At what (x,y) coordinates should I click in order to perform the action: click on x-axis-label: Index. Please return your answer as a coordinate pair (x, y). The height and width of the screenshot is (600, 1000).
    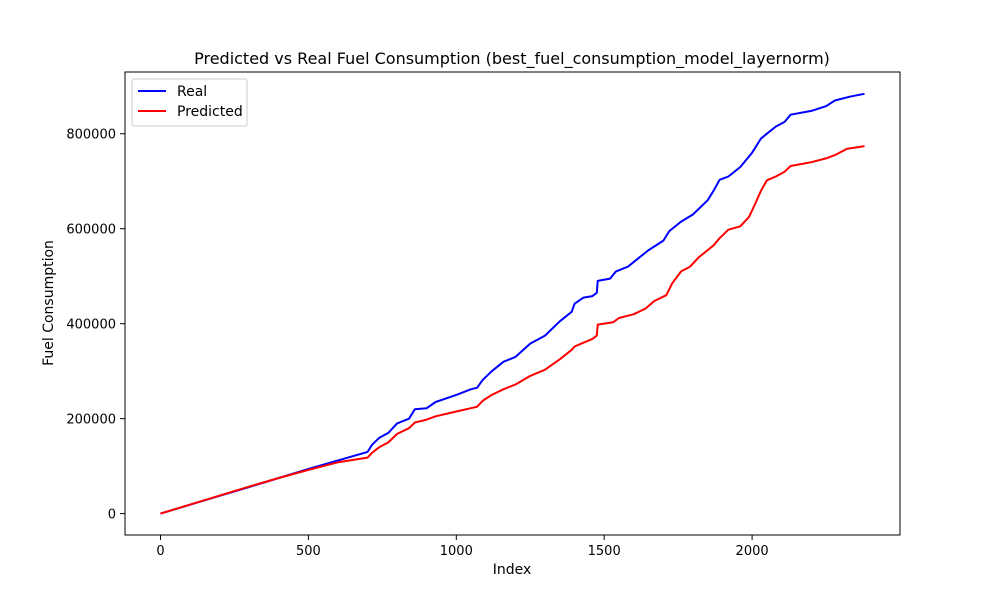
    Looking at the image, I should click on (512, 570).